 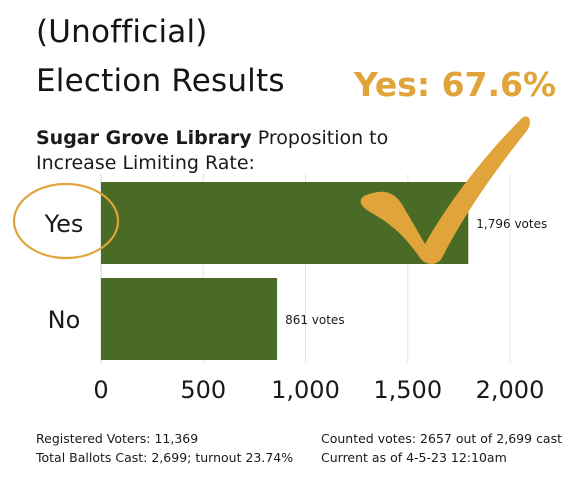 I want to click on library-name: Sugar Grove Library, so click(x=144, y=138).